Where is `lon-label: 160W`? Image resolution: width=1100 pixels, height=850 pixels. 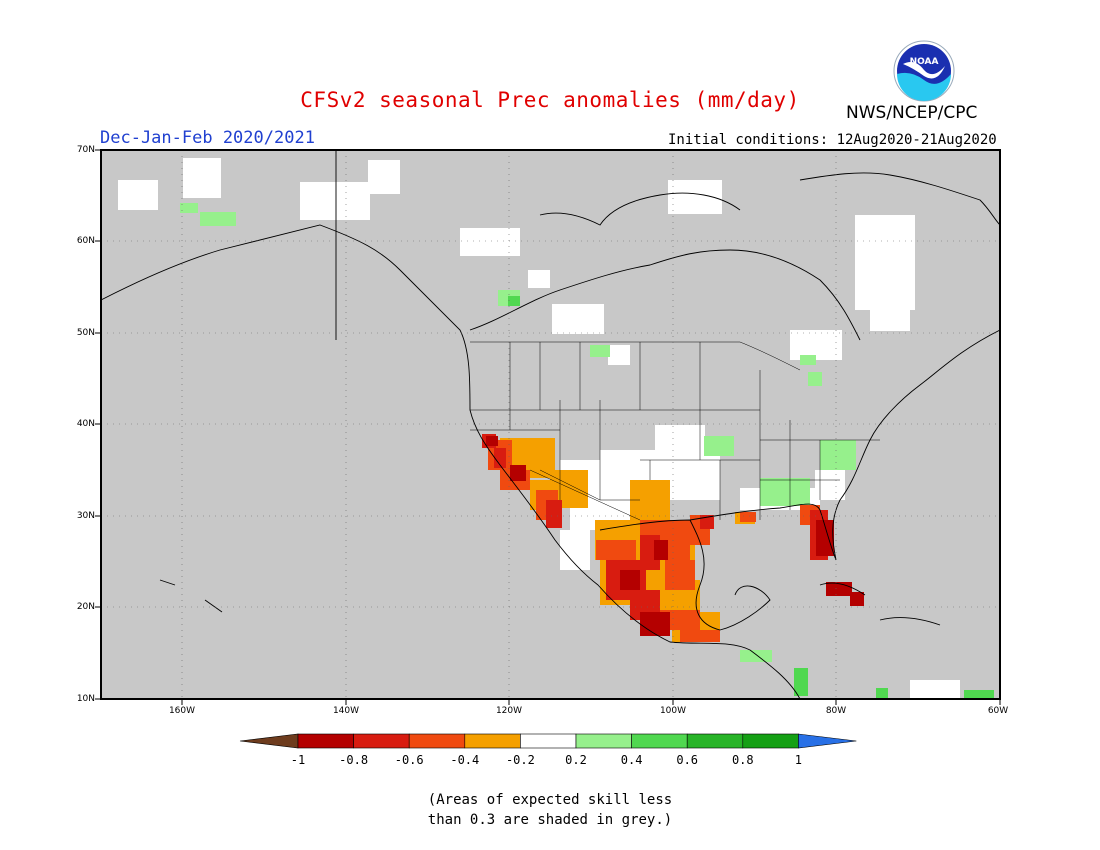
lon-label: 160W is located at coordinates (182, 711).